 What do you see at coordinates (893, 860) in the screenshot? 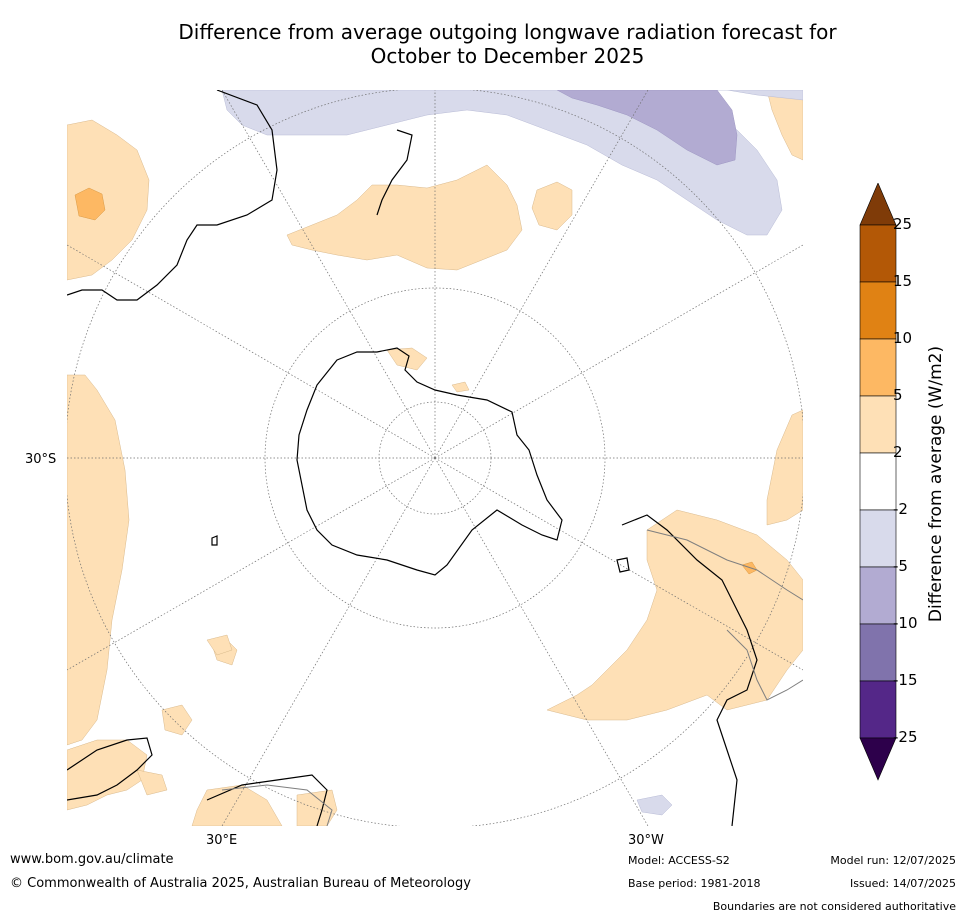
I see `footer-model-run: Model run: 12/07/2025` at bounding box center [893, 860].